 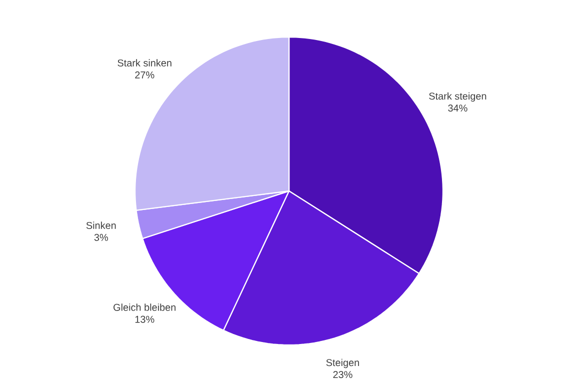 I want to click on slice-label: Steigen, so click(x=342, y=363).